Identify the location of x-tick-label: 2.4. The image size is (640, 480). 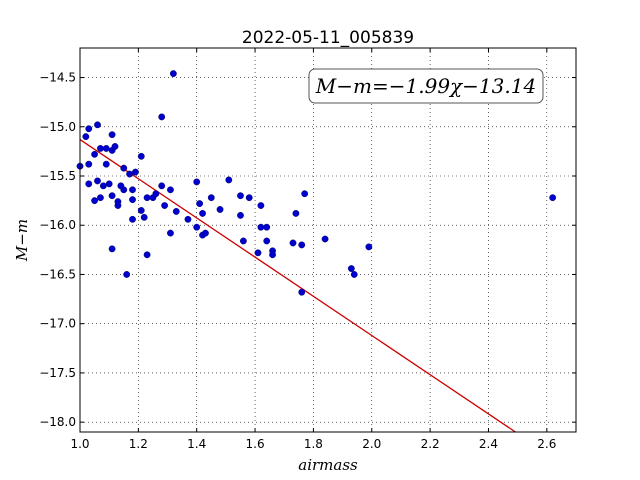
(488, 444).